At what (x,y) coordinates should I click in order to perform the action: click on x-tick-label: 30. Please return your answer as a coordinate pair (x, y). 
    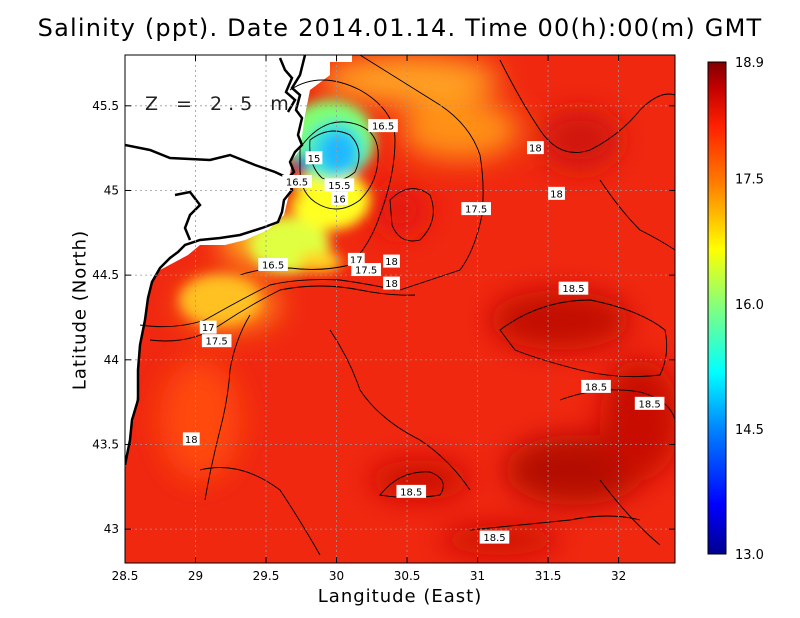
    Looking at the image, I should click on (336, 576).